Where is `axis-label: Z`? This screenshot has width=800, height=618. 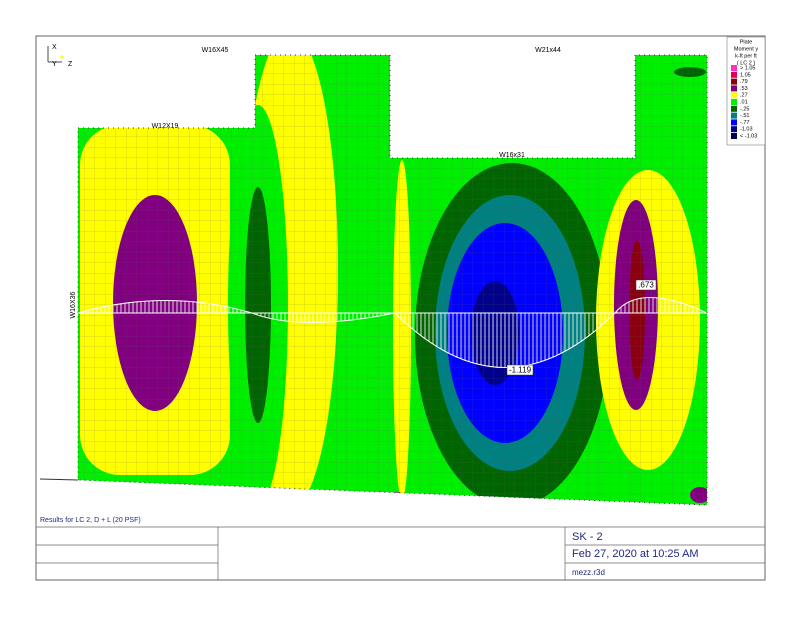 axis-label: Z is located at coordinates (70, 64).